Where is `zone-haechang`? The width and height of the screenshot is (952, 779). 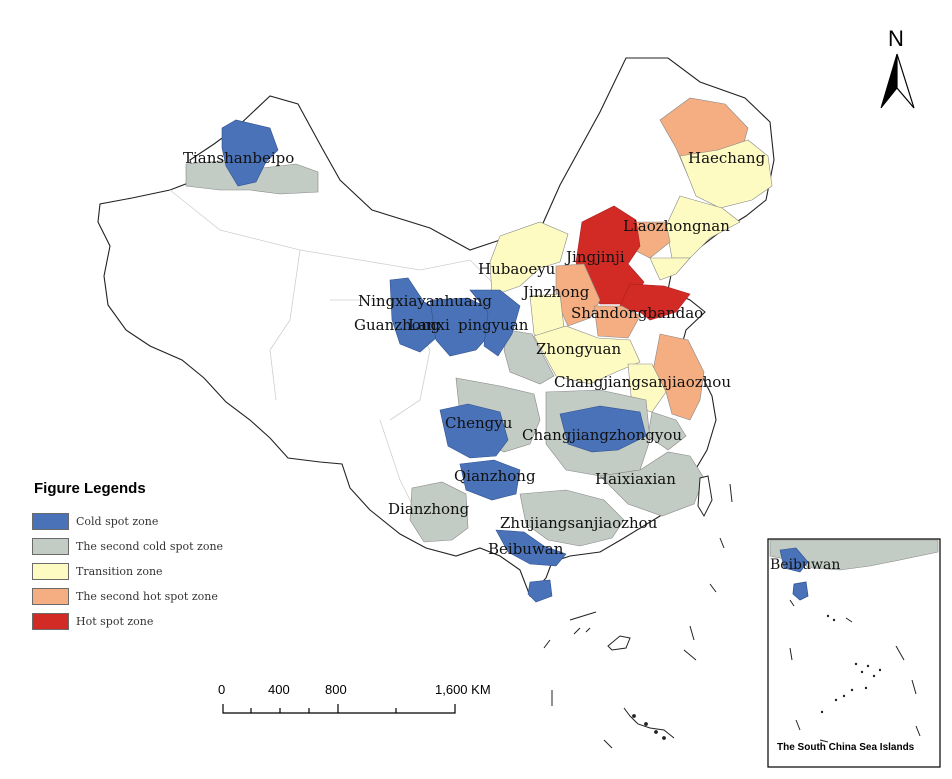 zone-haechang is located at coordinates (716, 178).